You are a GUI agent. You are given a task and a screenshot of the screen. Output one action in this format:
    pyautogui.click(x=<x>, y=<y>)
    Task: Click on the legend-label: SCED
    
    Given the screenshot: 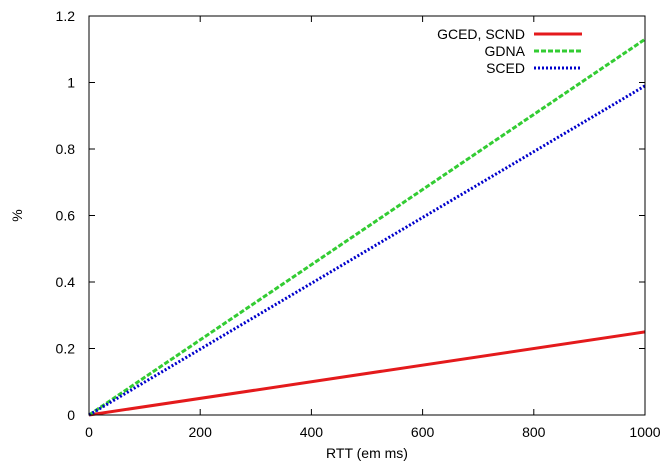 What is the action you would take?
    pyautogui.click(x=505, y=68)
    